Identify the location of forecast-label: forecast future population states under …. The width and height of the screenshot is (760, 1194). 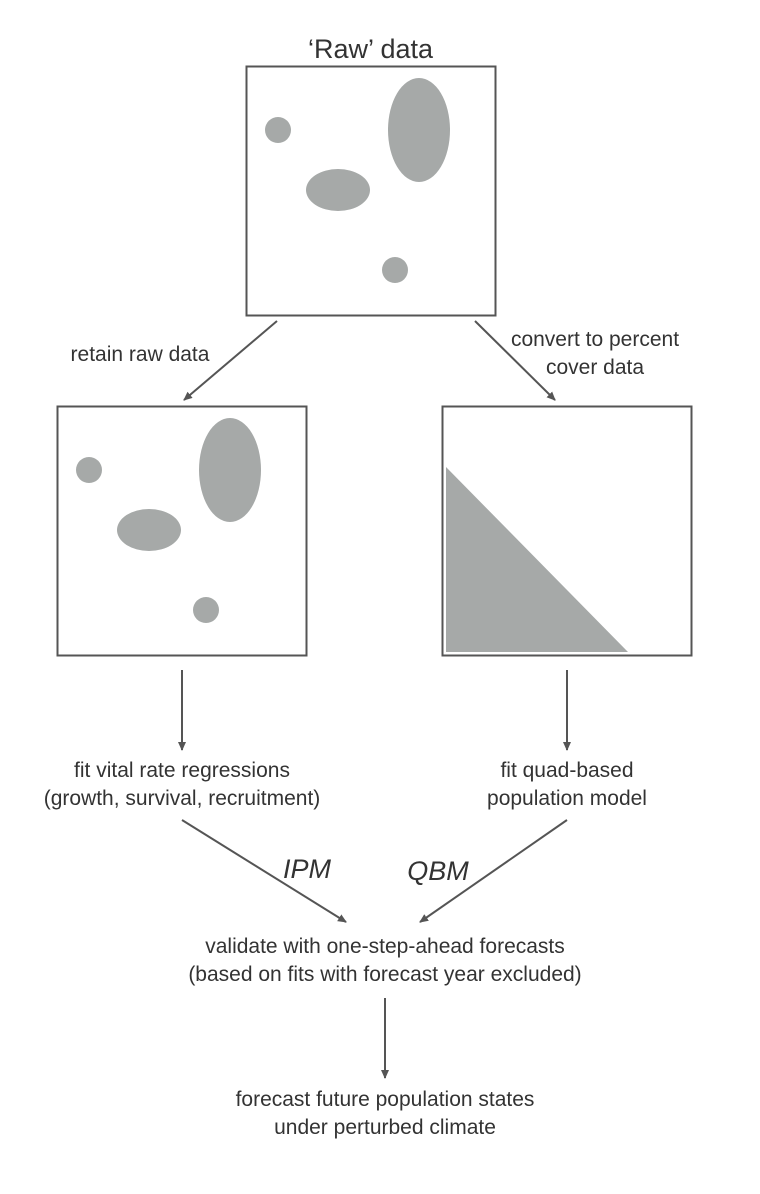
(385, 1114).